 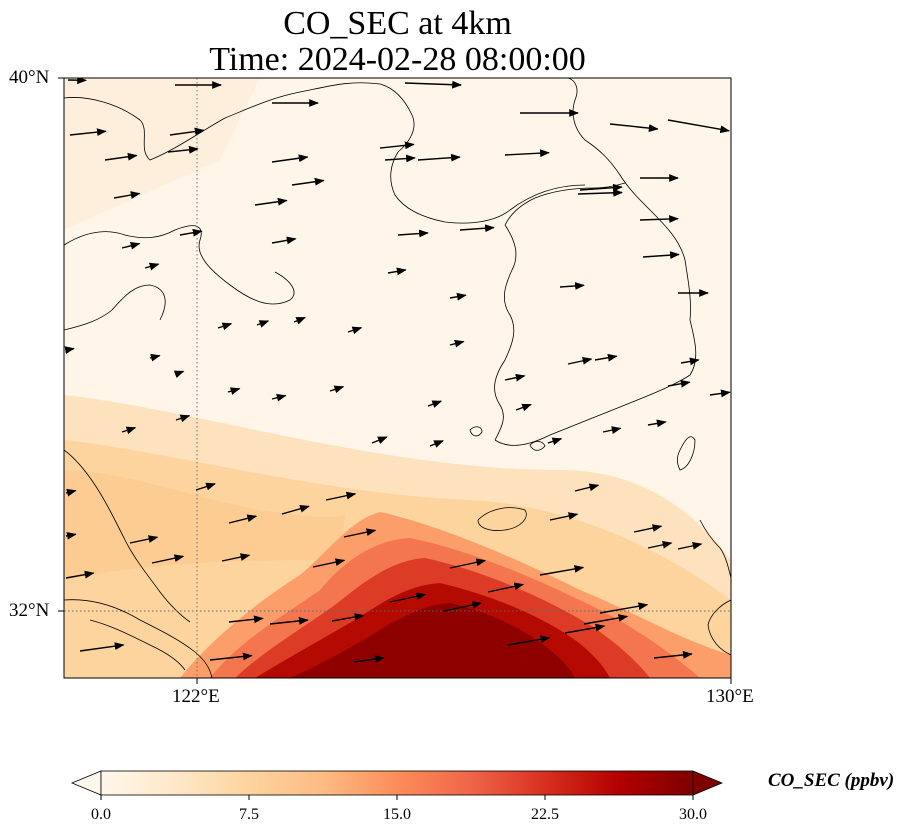 I want to click on lon-tick-label-west: 122°E, so click(x=196, y=696).